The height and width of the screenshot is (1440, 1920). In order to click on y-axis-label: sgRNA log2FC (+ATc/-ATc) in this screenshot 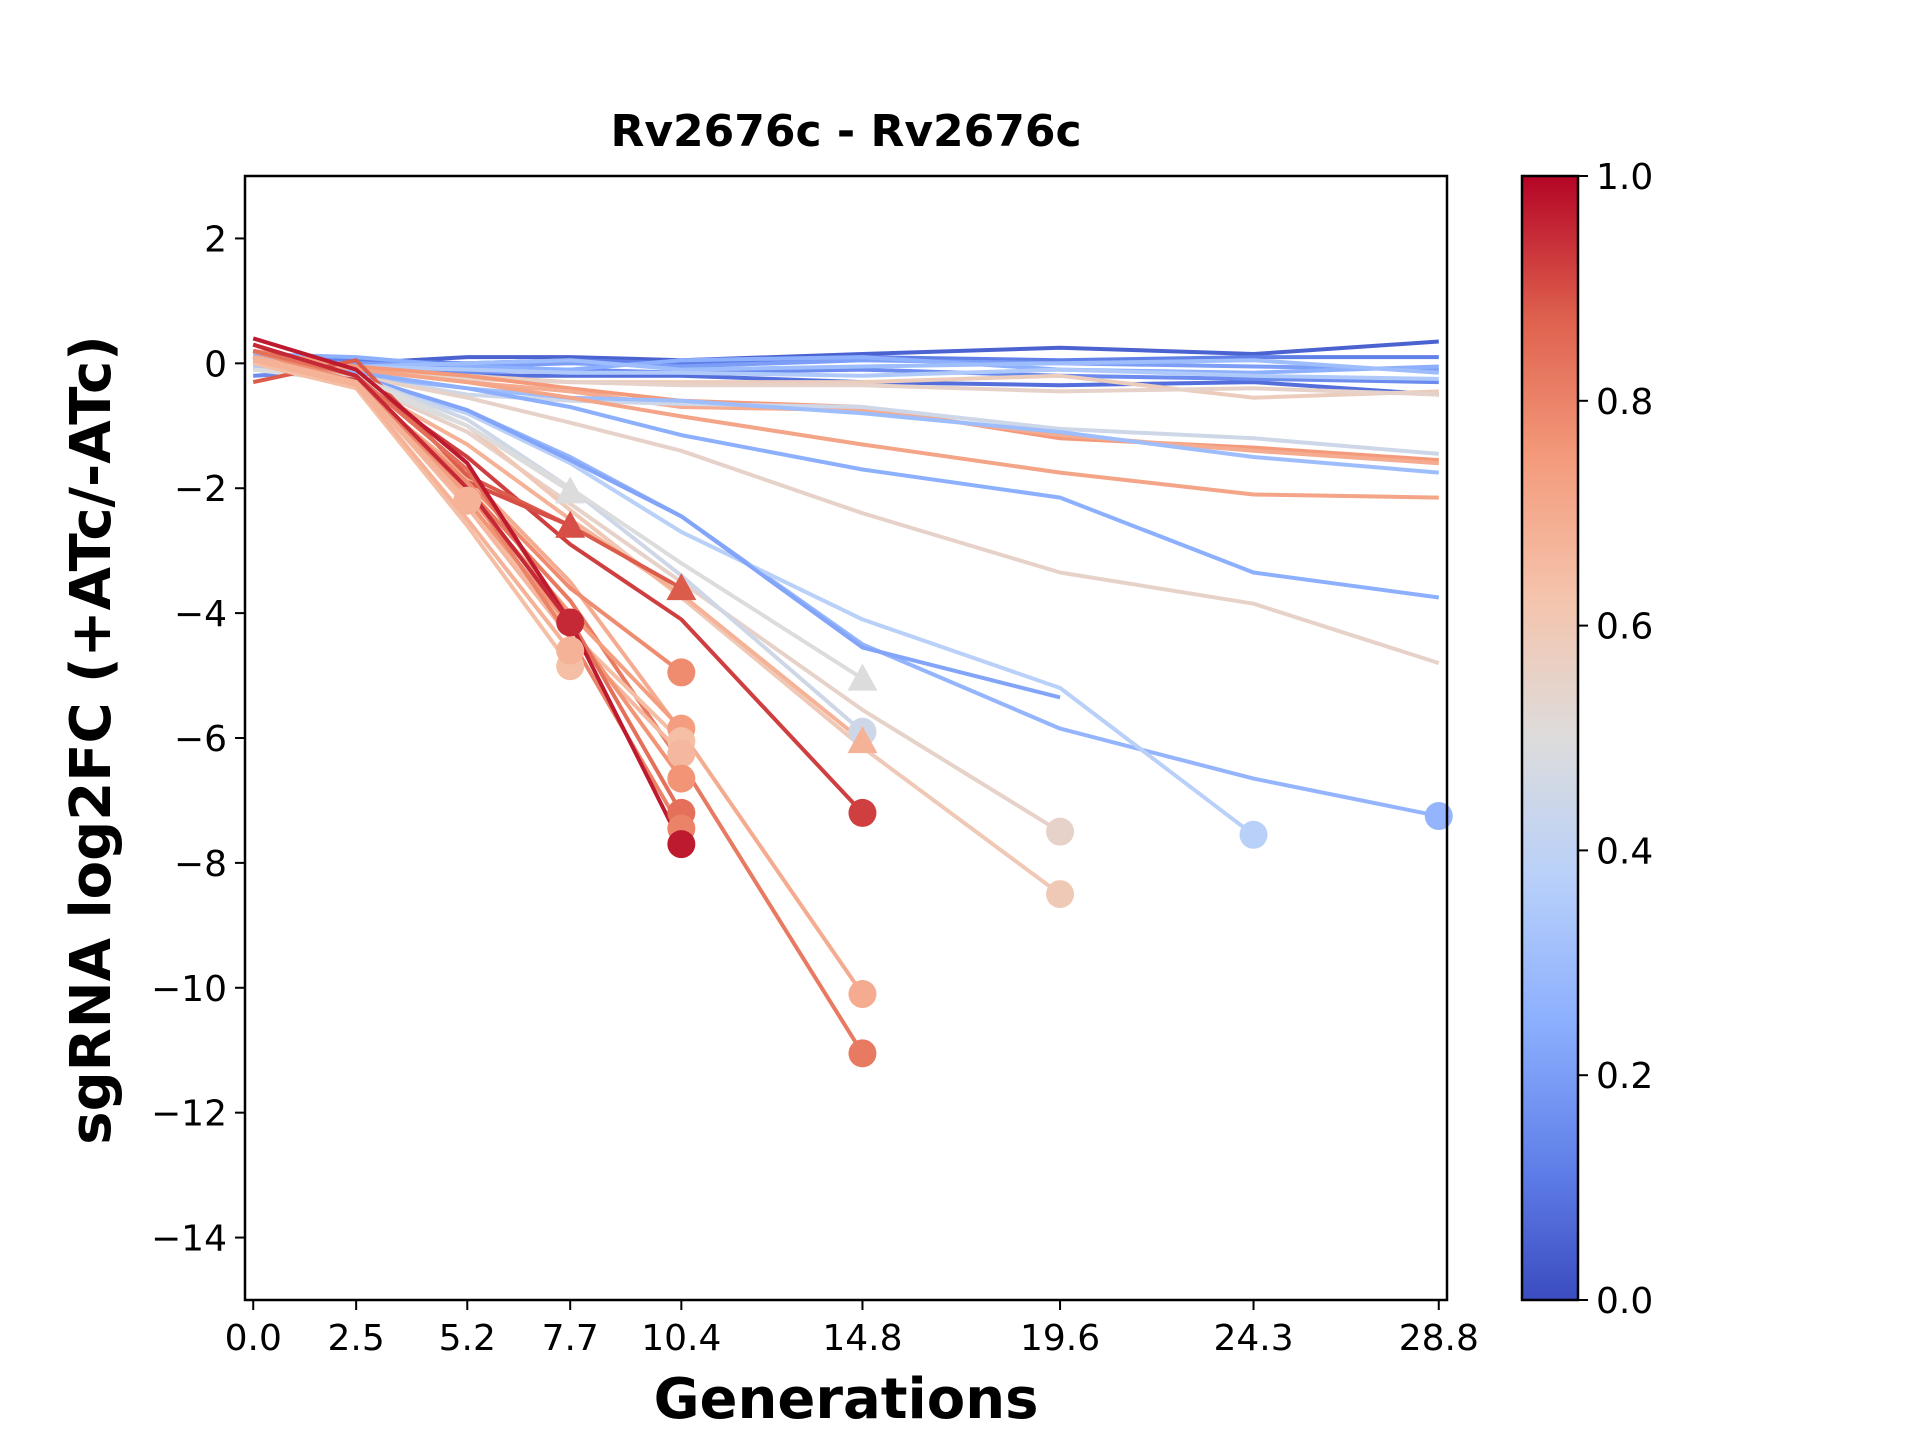, I will do `click(91, 740)`.